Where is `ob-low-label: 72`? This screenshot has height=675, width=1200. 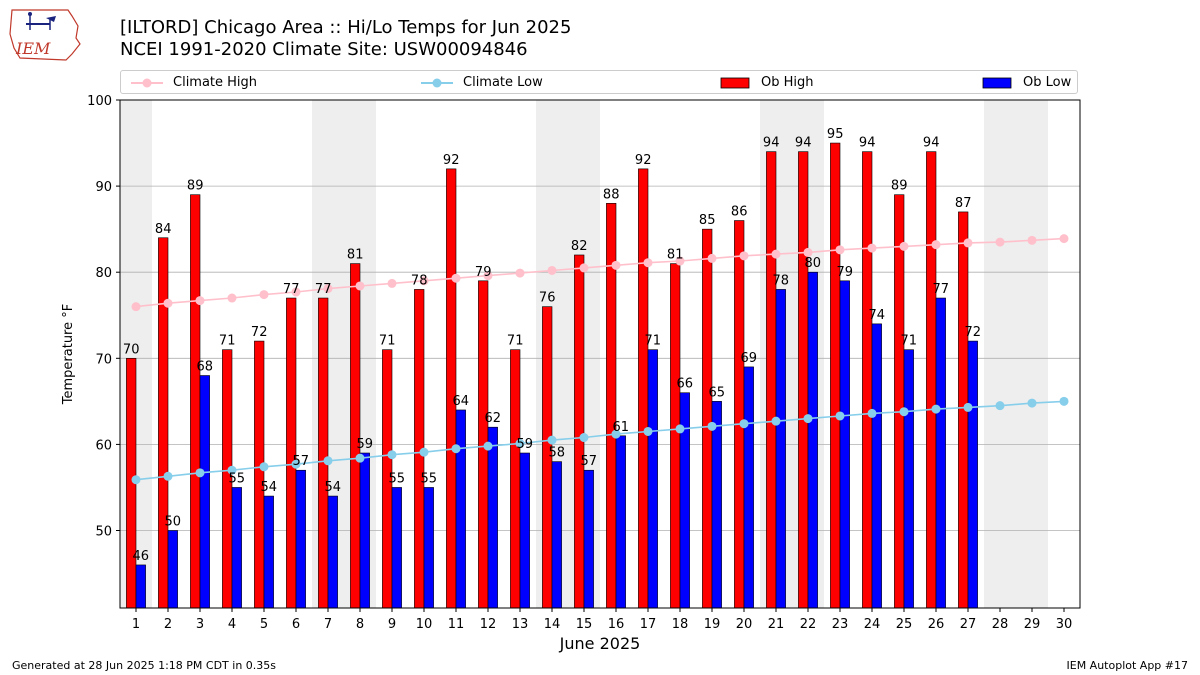 ob-low-label: 72 is located at coordinates (973, 332).